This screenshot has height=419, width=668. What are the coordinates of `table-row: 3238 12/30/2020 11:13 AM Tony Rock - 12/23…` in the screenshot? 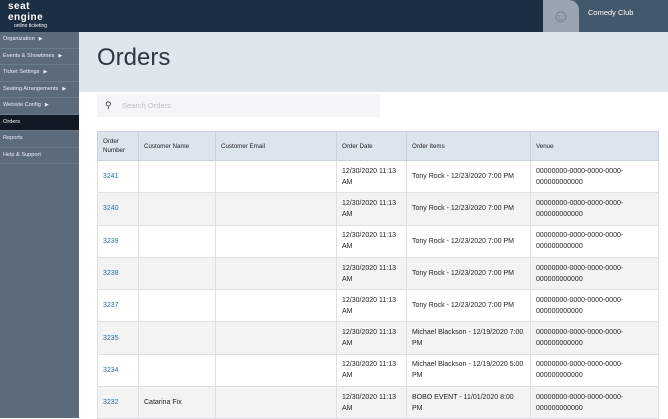 It's located at (378, 273).